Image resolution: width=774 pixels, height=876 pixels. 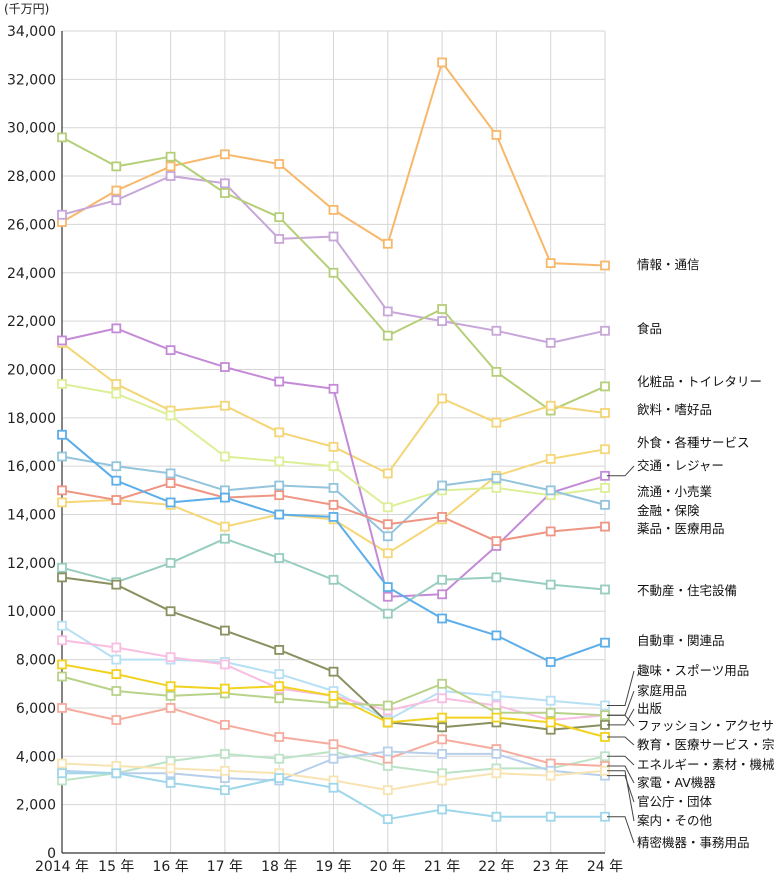 What do you see at coordinates (388, 867) in the screenshot?
I see `x-tick-label: 20 年` at bounding box center [388, 867].